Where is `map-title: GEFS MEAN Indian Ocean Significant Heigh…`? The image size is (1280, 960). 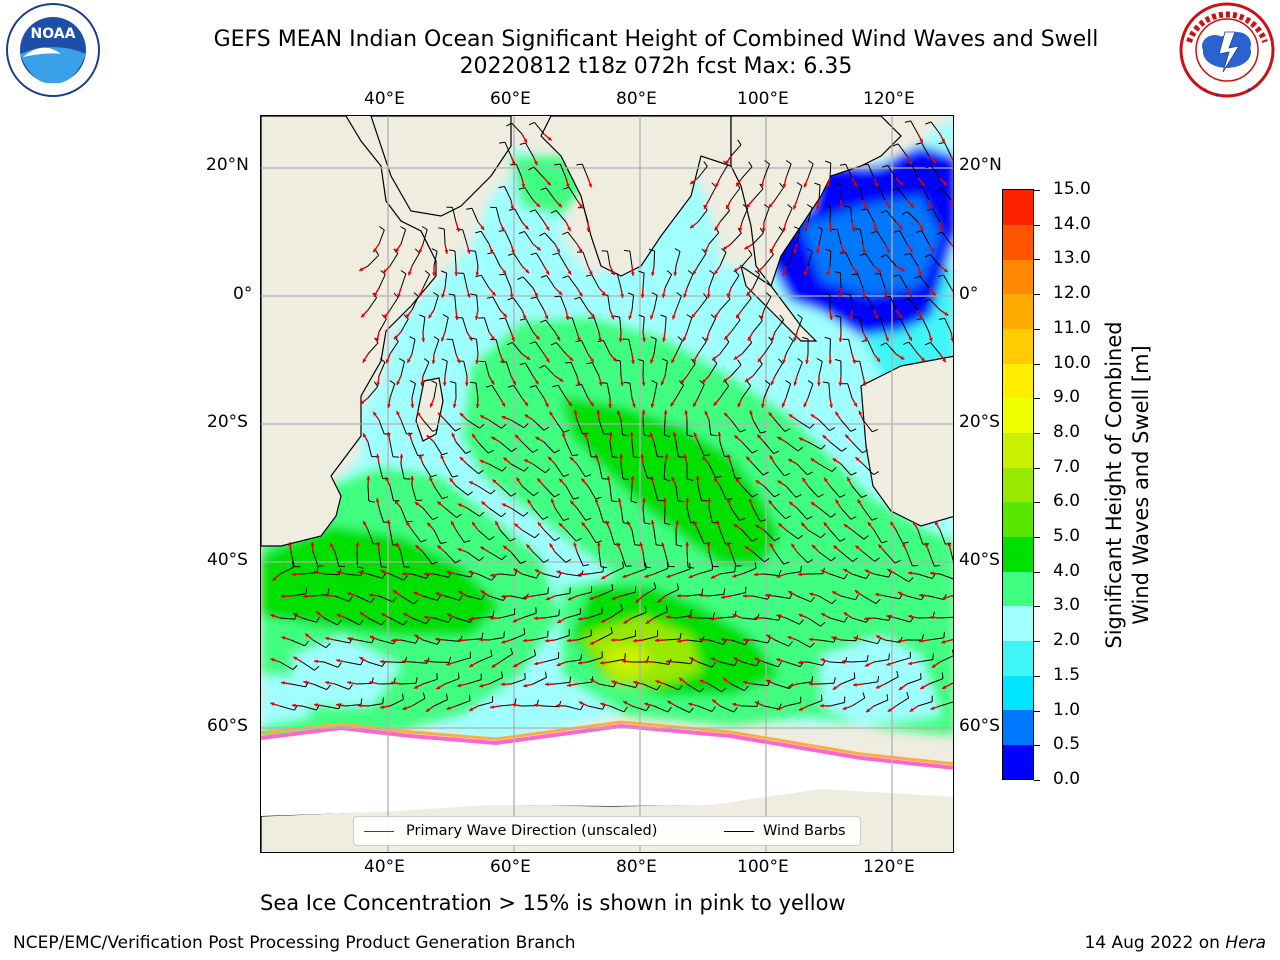
map-title: GEFS MEAN Indian Ocean Significant Heigh… is located at coordinates (656, 39).